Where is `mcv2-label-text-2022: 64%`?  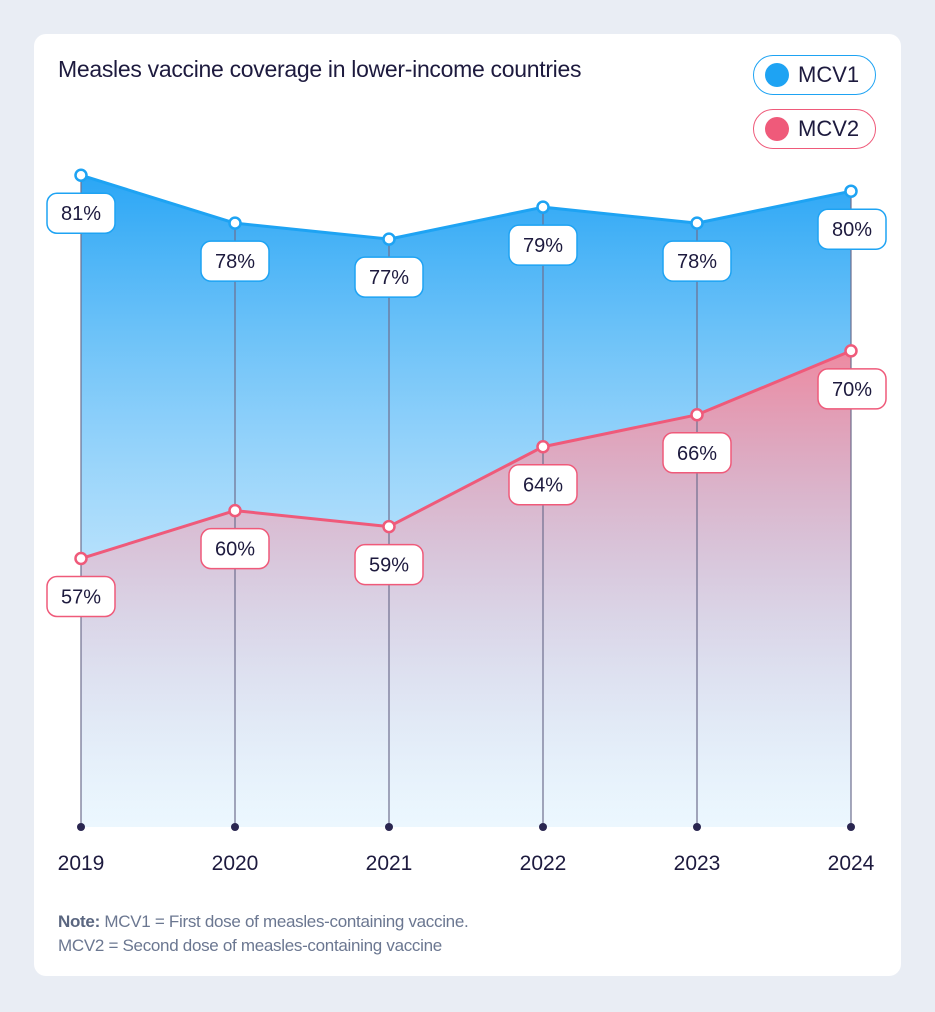 mcv2-label-text-2022: 64% is located at coordinates (543, 486).